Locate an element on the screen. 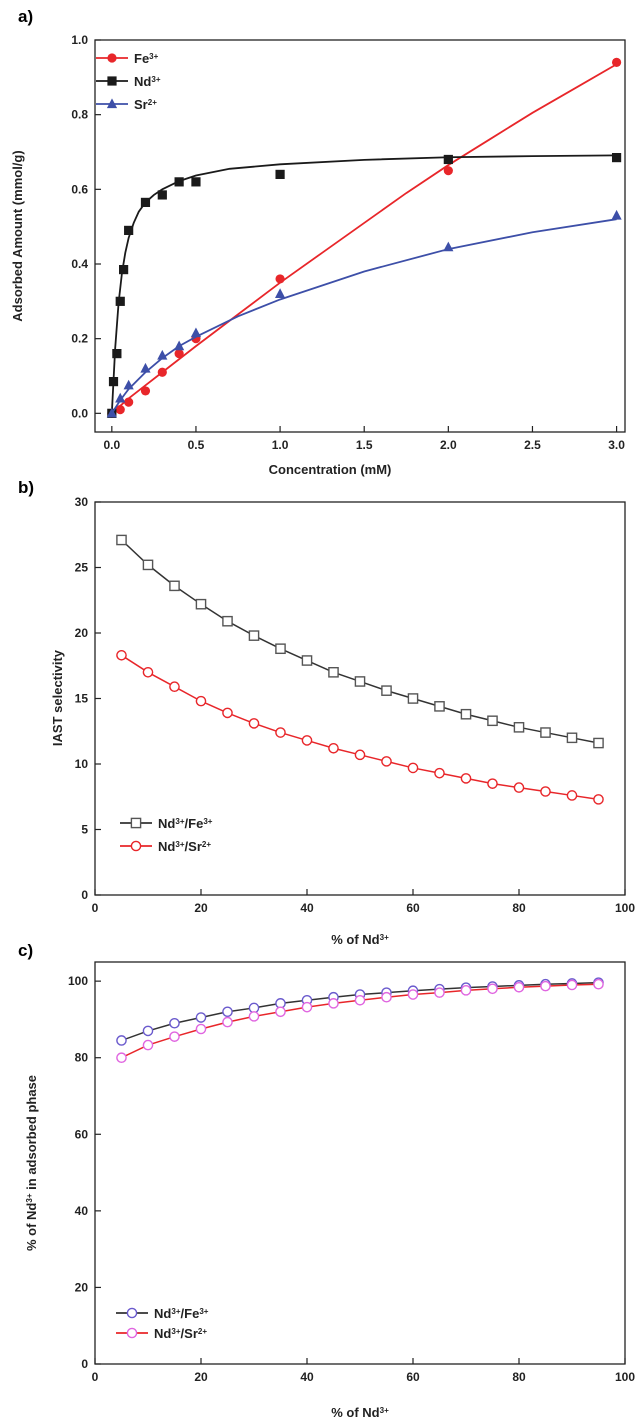  y-axis-label: % of Nd3+ in adsorbed phase is located at coordinates (31, 1163).